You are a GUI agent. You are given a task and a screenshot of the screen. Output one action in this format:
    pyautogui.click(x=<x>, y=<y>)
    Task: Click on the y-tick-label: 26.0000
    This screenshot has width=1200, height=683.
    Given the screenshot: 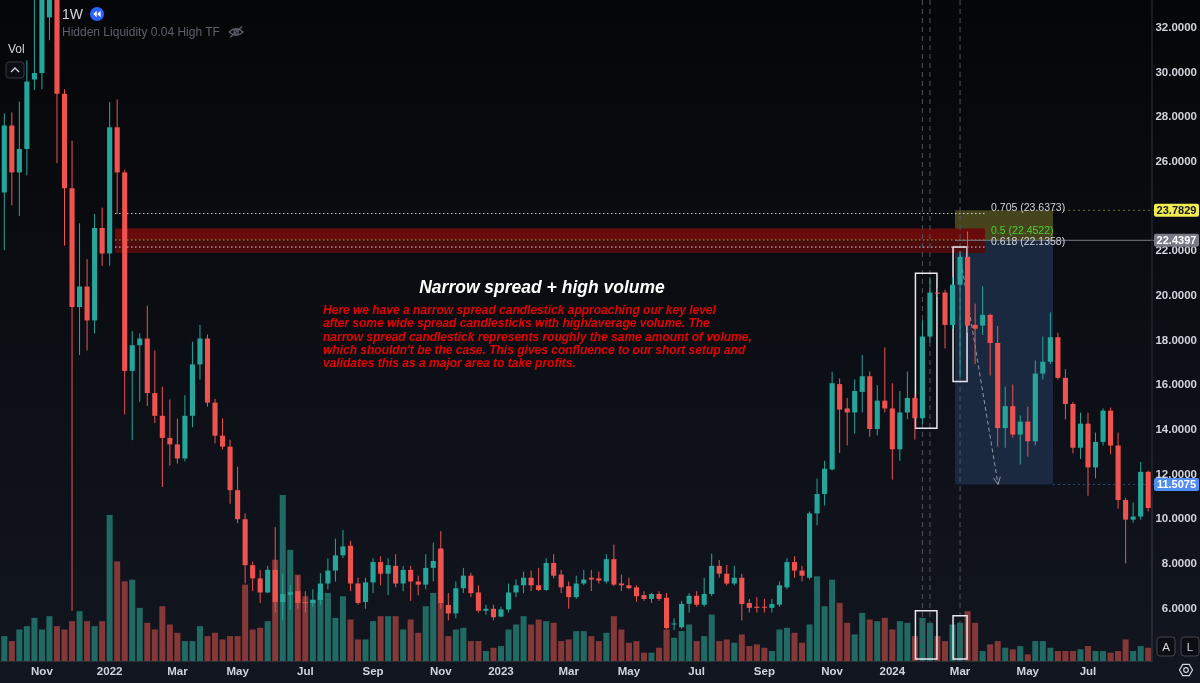 What is the action you would take?
    pyautogui.click(x=1176, y=160)
    